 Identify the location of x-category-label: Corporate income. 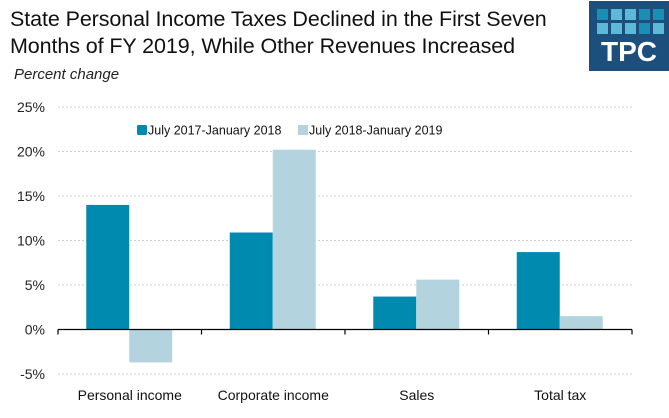
(273, 395).